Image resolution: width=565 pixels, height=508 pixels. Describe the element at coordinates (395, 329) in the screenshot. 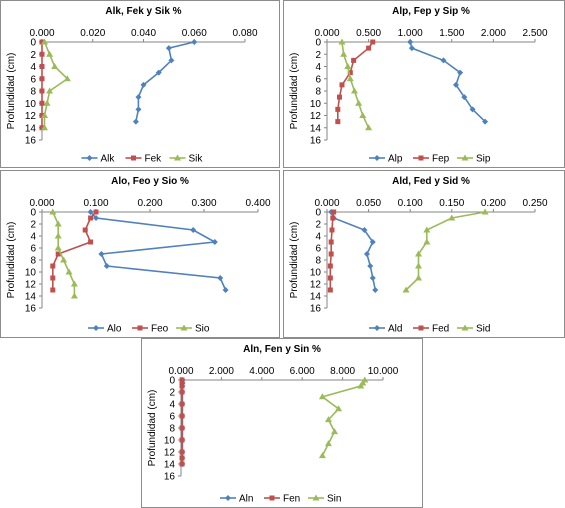

I see `legend-label: Ald` at that location.